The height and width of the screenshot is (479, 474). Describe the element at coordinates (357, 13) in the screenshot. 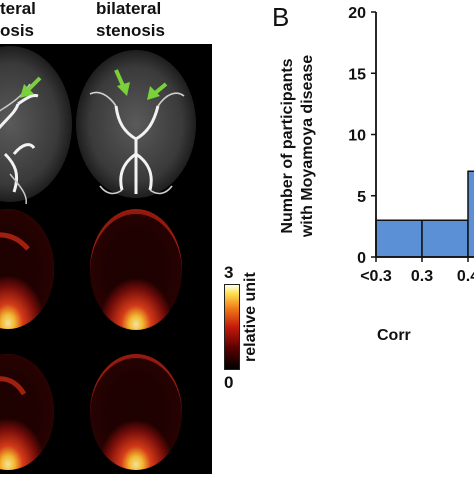

I see `y-tick-label: 20` at that location.